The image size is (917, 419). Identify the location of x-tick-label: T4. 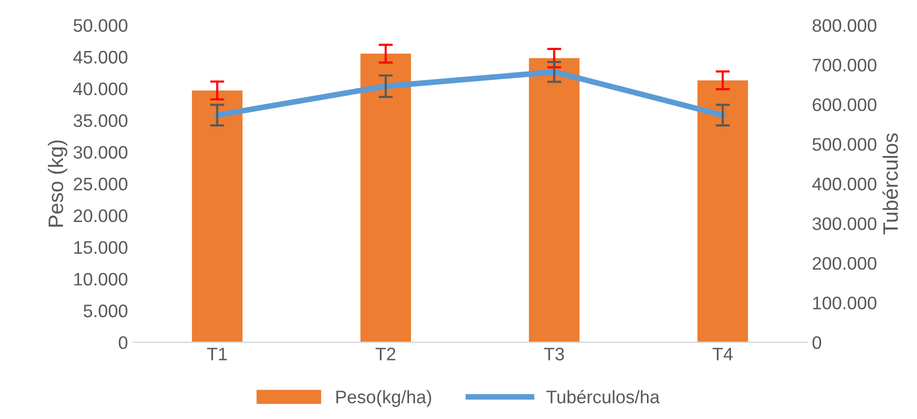
(722, 354).